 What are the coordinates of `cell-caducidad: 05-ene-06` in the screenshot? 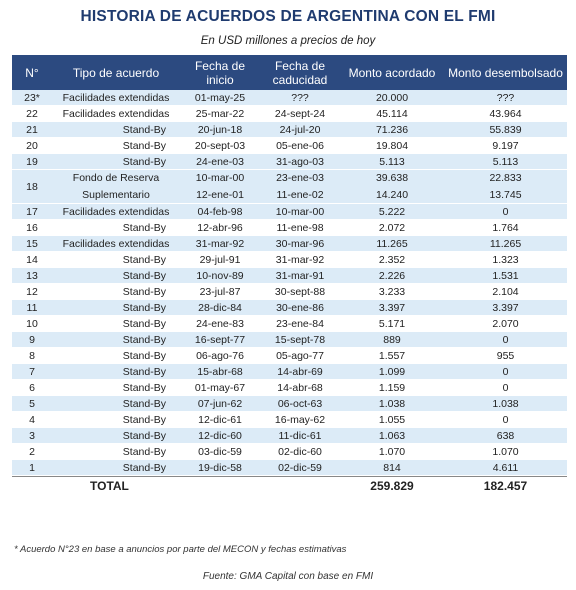 It's located at (300, 145).